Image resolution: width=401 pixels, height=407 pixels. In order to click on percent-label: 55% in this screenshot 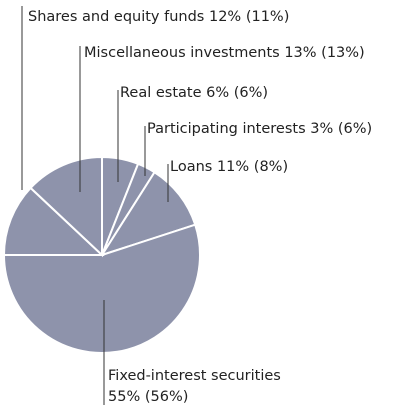, I will do `click(124, 397)`.